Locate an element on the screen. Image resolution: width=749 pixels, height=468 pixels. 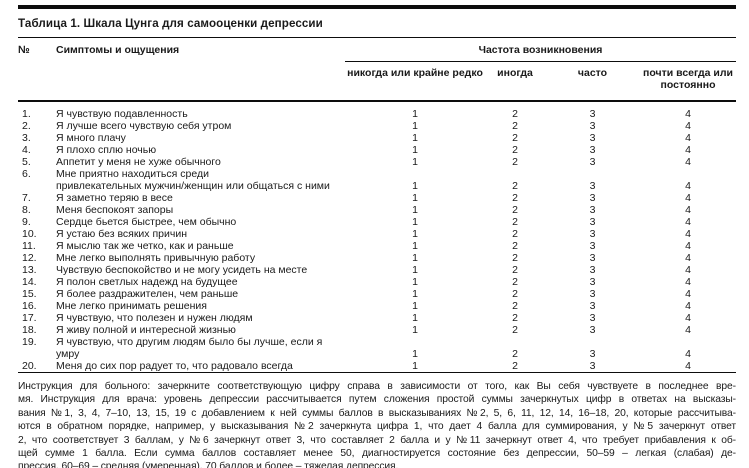
table-row: 8. Меня беспокоят запоры 1 2 3 4 is located at coordinates (377, 210).